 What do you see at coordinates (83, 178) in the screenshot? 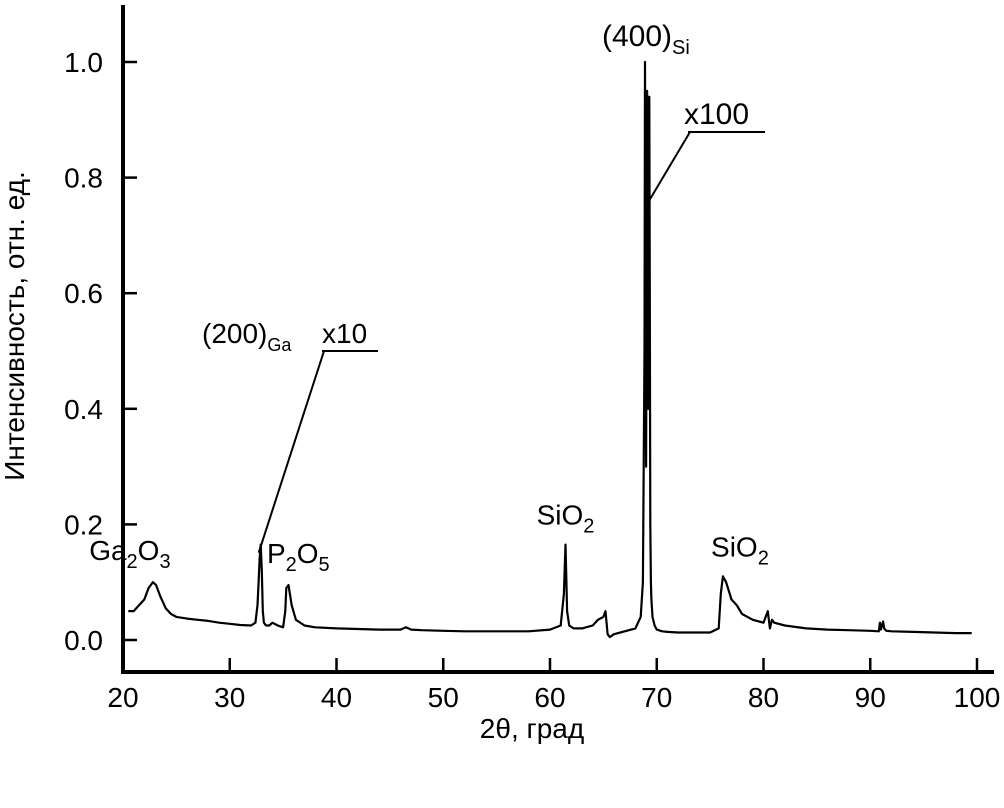
I see `y-tick-label: 0.8` at bounding box center [83, 178].